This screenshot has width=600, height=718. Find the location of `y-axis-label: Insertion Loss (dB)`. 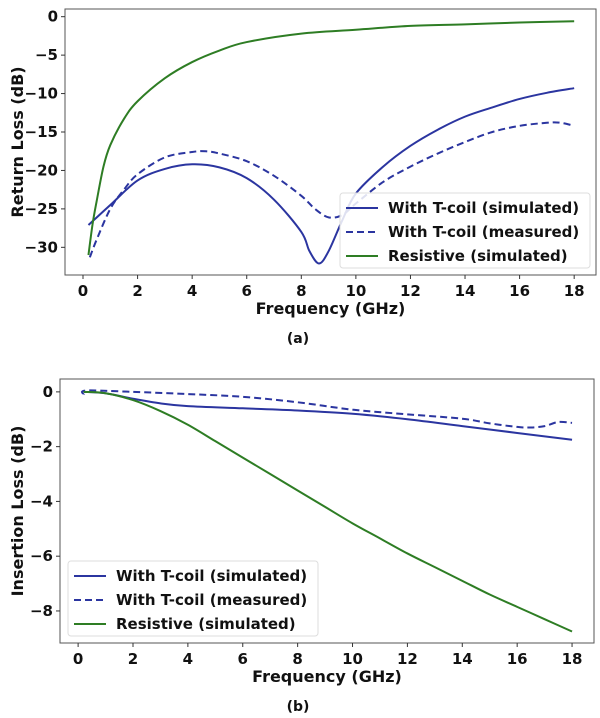

y-axis-label: Insertion Loss (dB) is located at coordinates (17, 511).